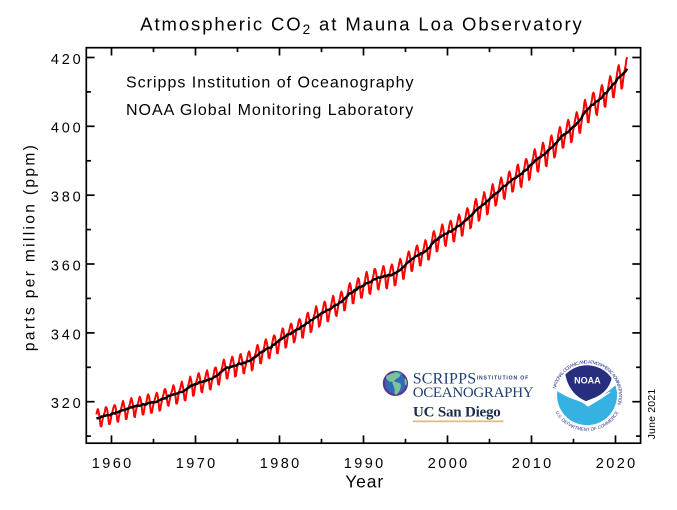  I want to click on svg-text: 1990, so click(365, 464).